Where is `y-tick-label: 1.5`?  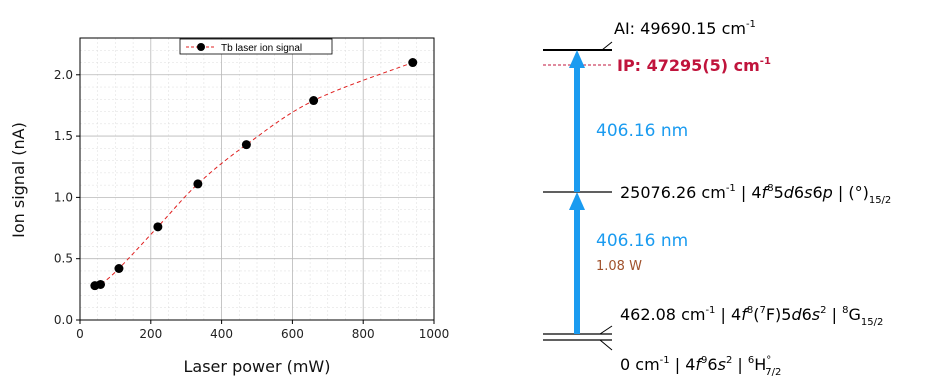 y-tick-label: 1.5 is located at coordinates (63, 136).